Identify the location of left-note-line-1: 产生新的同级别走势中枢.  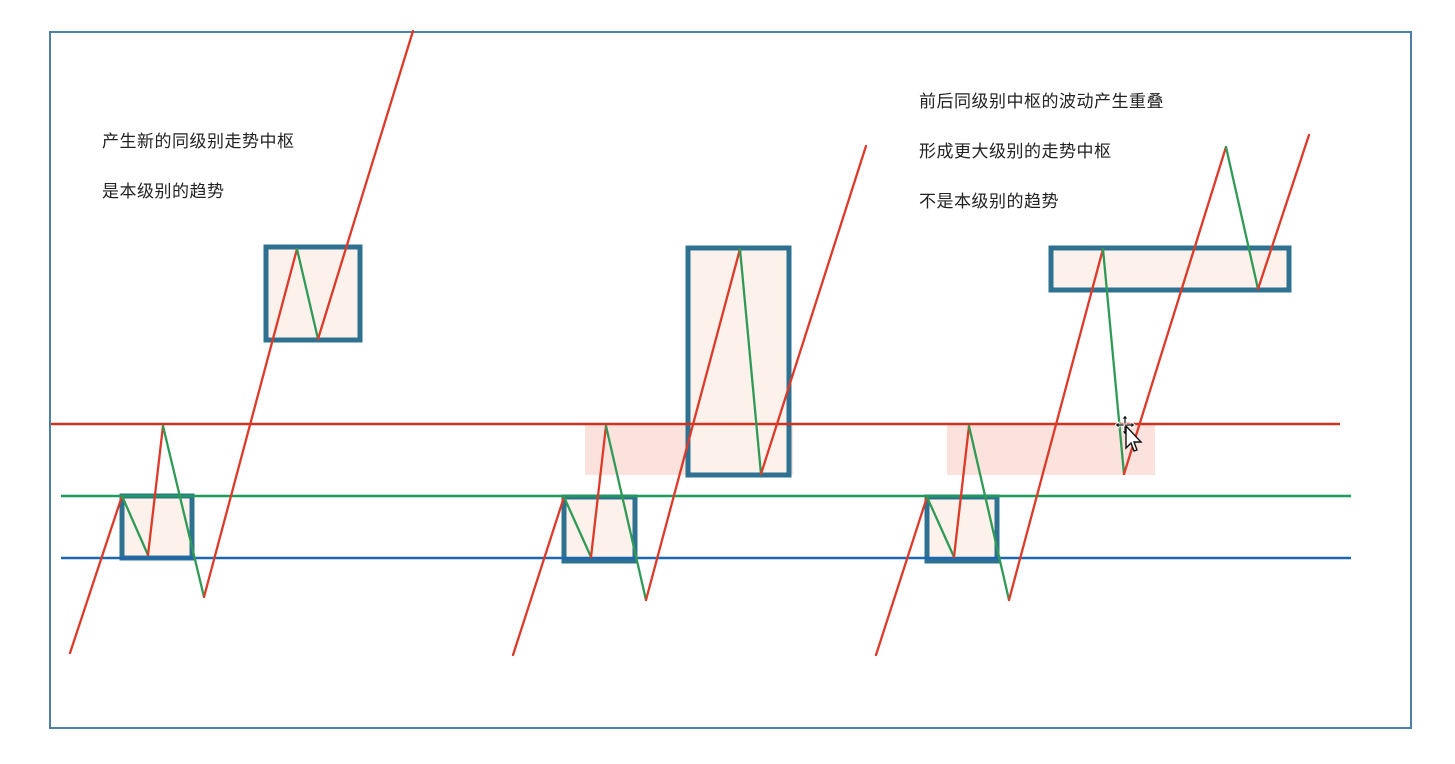
(198, 142).